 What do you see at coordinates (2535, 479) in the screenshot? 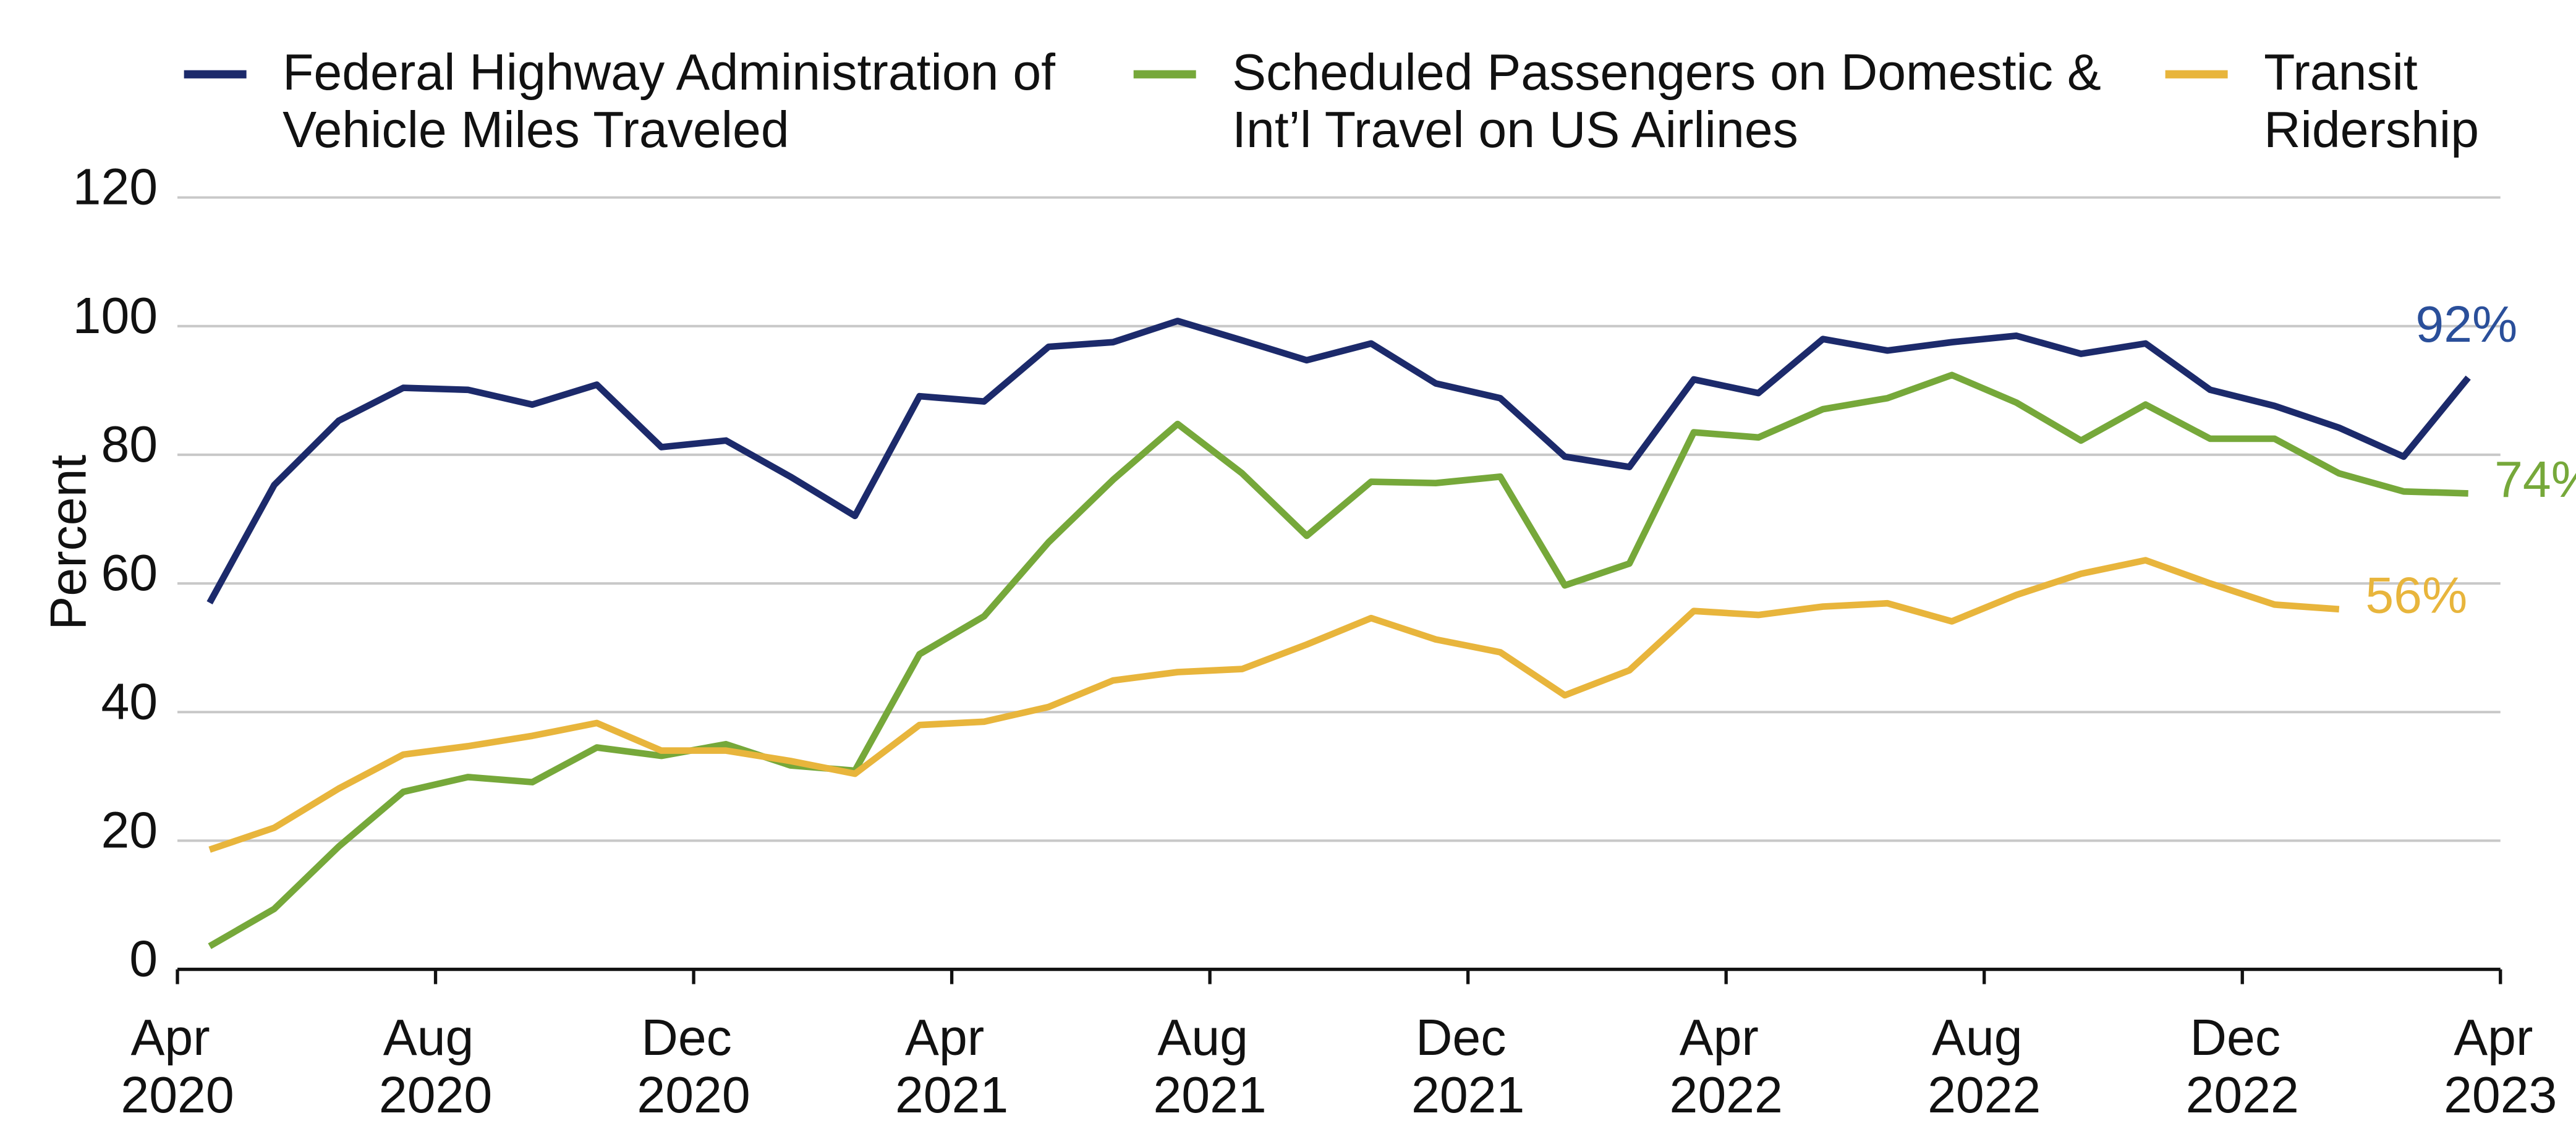
I see `value-label: 74%` at bounding box center [2535, 479].